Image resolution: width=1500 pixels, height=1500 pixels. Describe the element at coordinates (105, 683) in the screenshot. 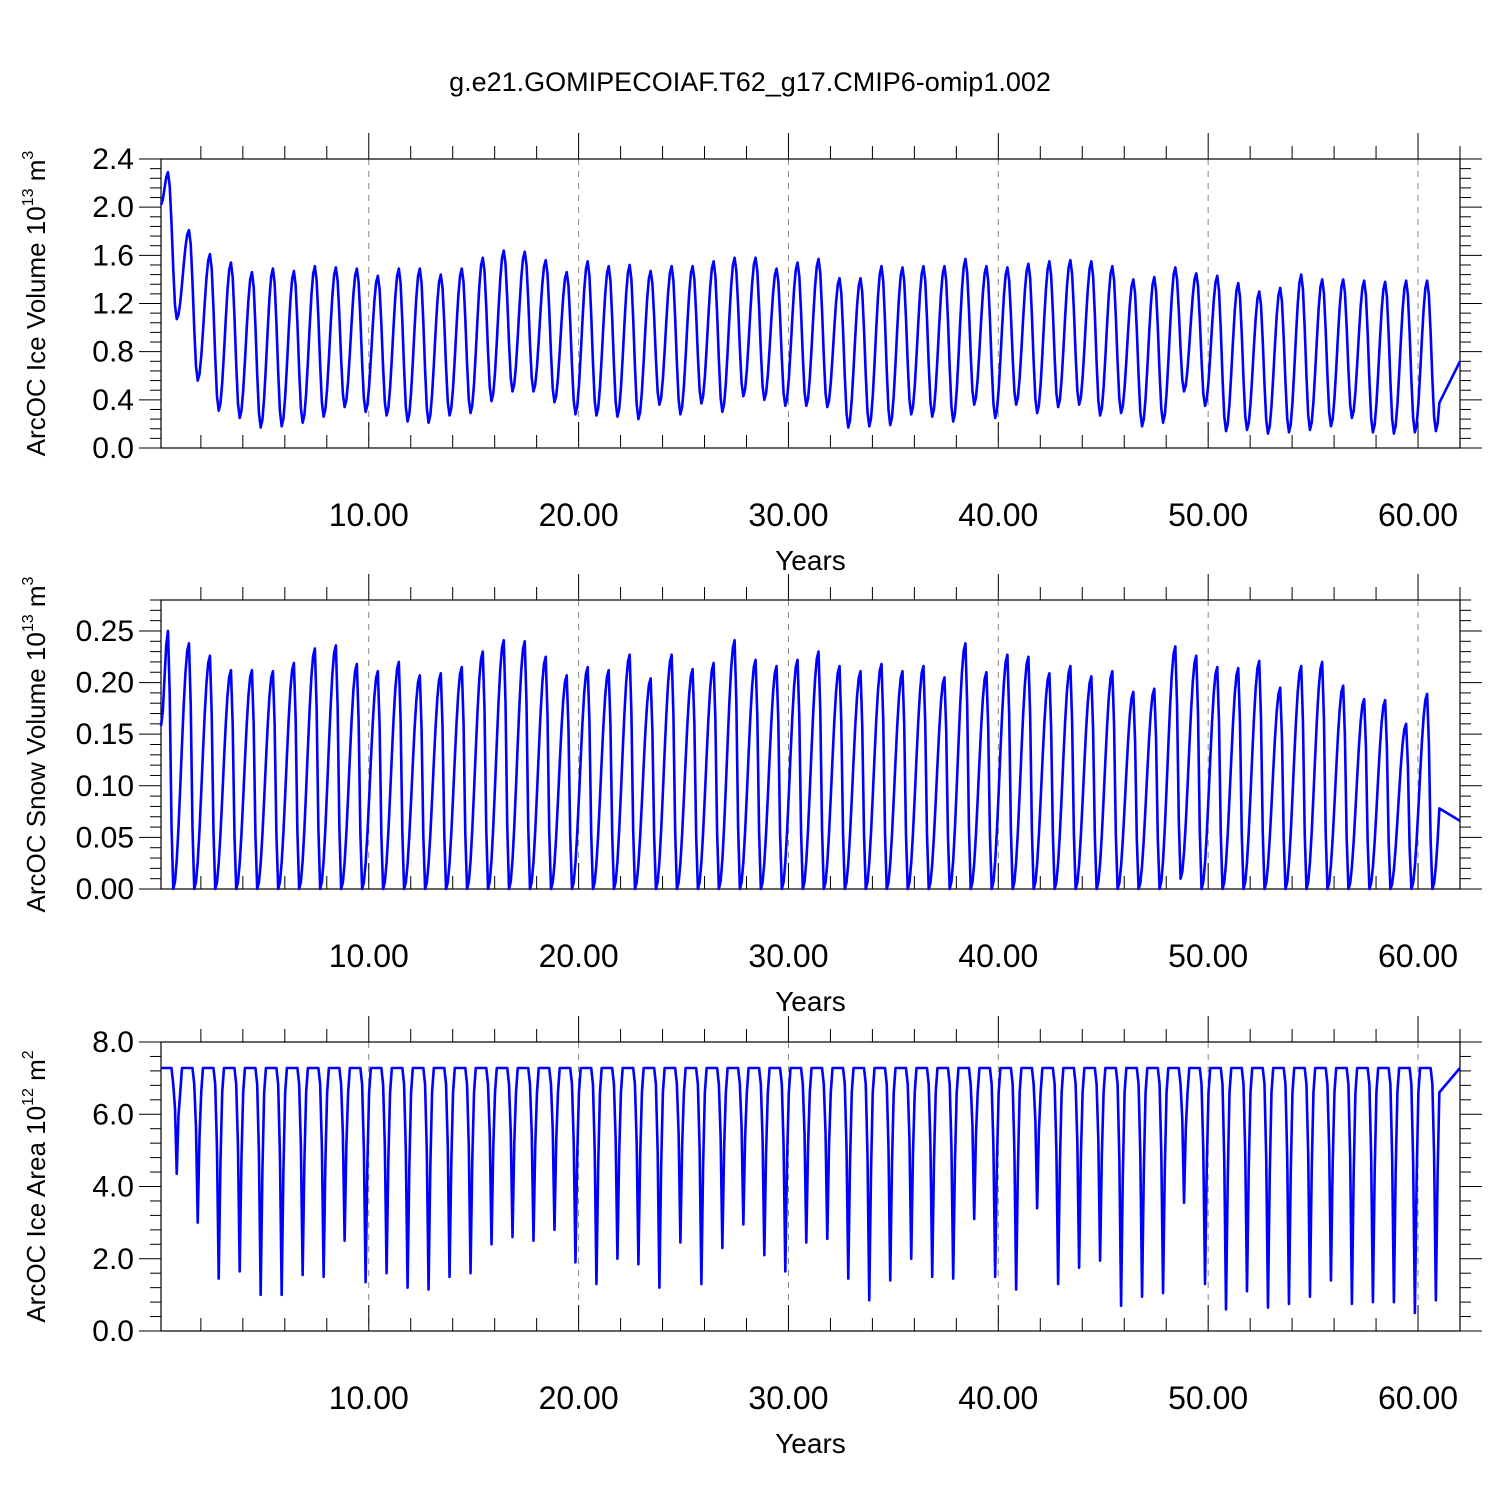

I see `y-tick-label: 0.20` at that location.